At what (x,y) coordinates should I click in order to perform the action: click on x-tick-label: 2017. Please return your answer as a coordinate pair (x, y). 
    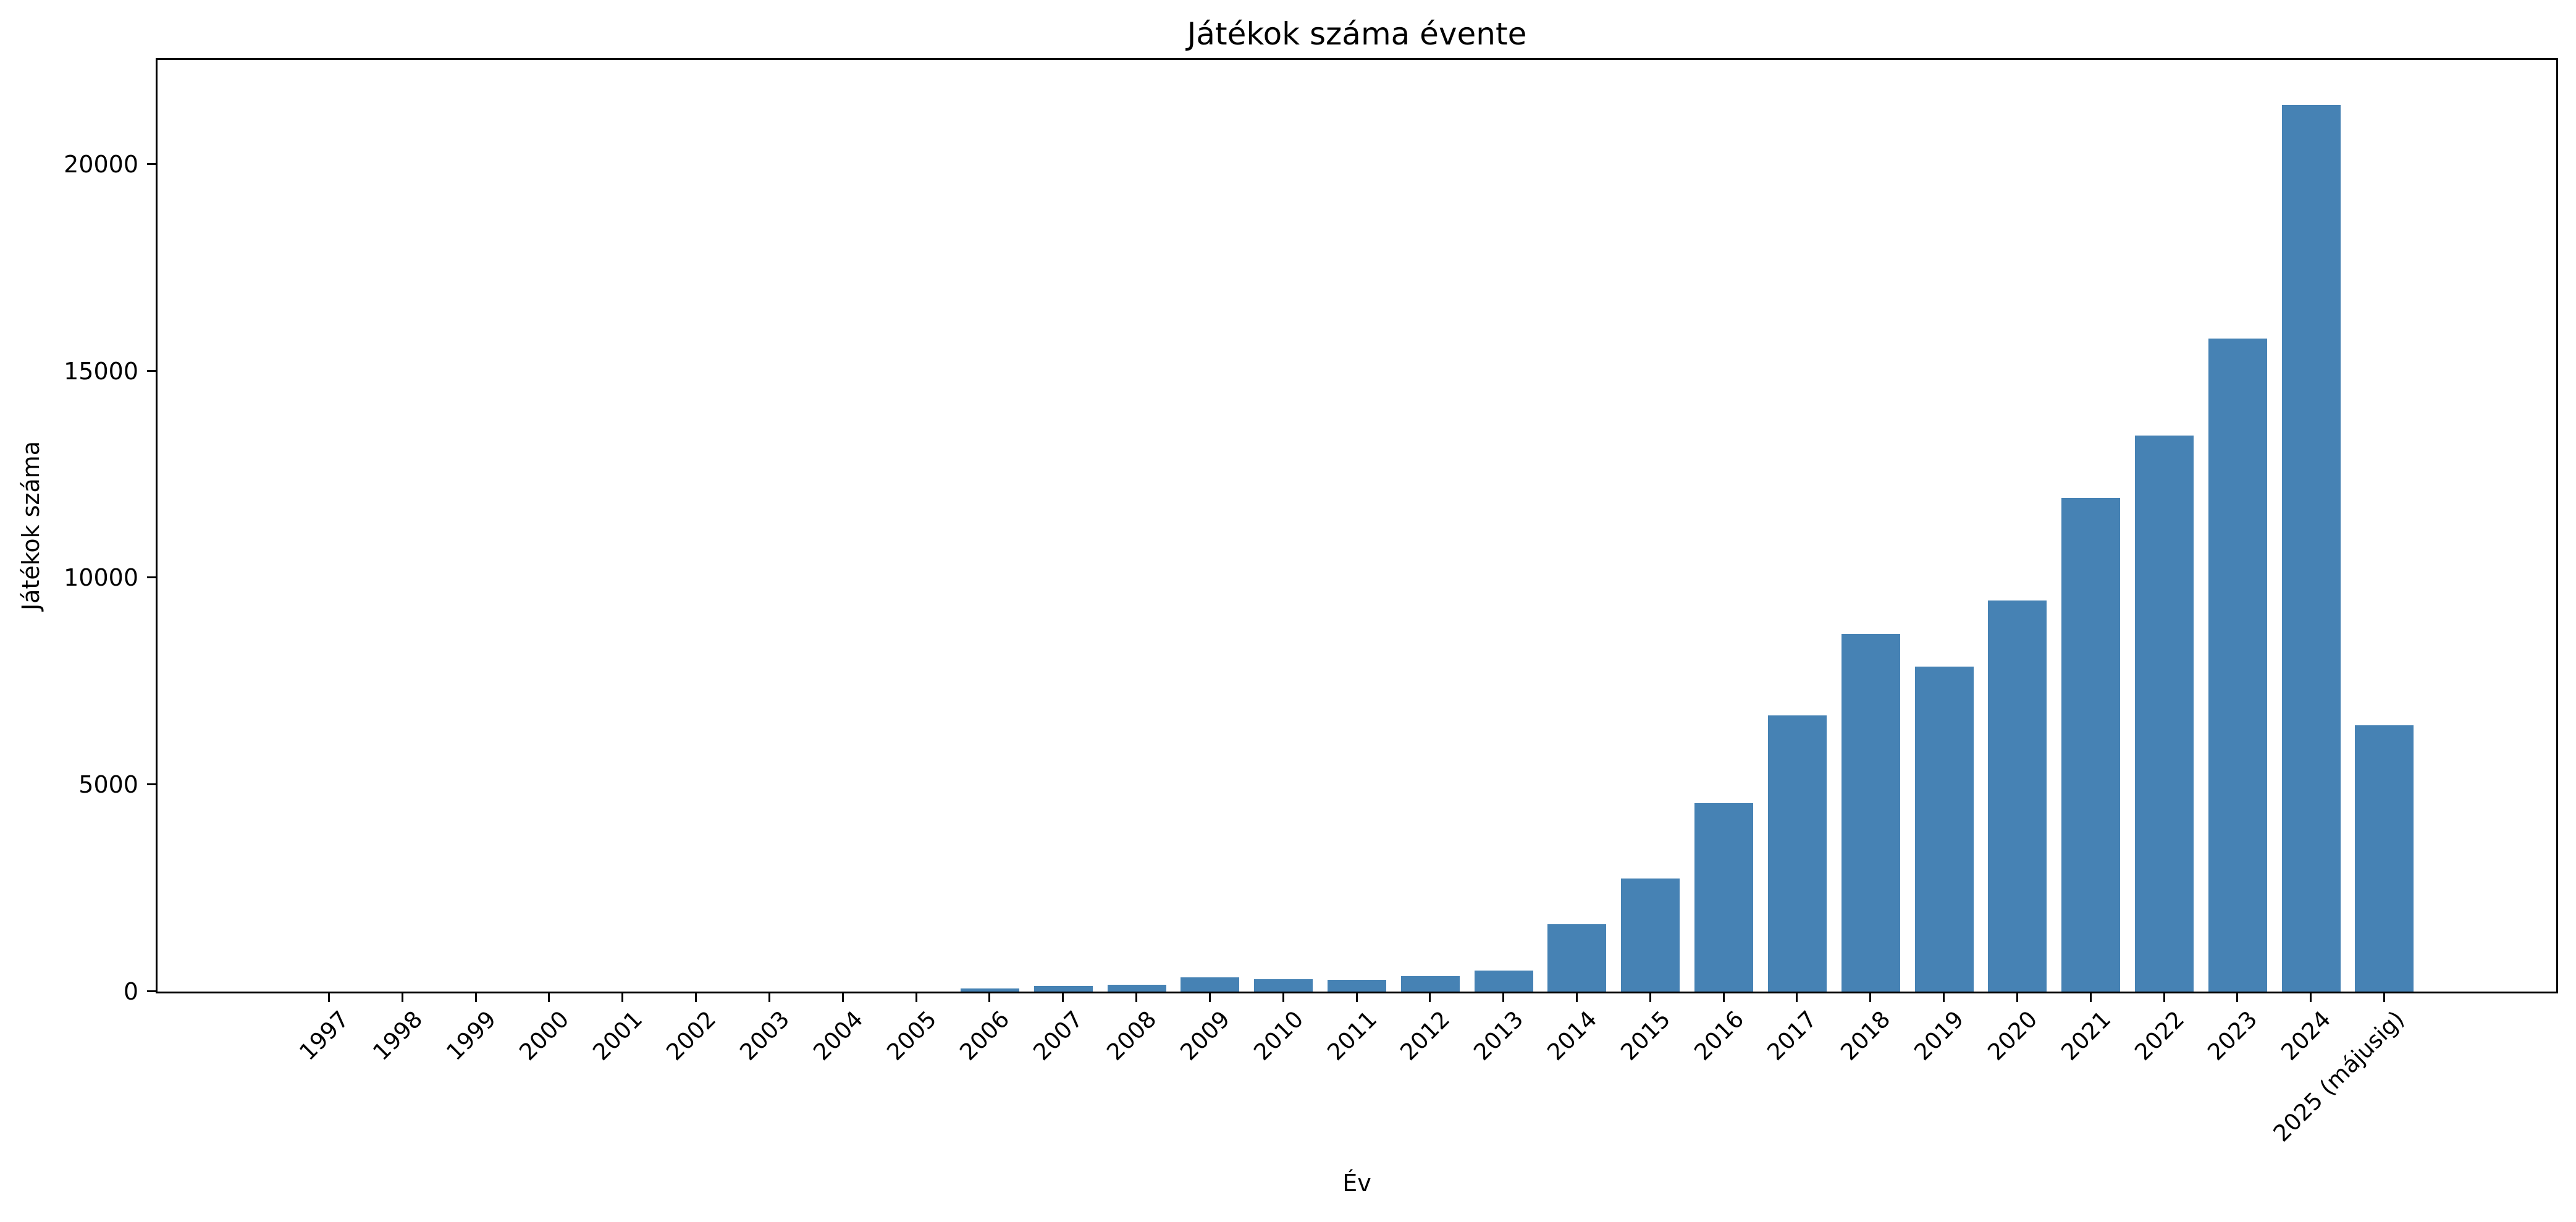
    Looking at the image, I should click on (1792, 1035).